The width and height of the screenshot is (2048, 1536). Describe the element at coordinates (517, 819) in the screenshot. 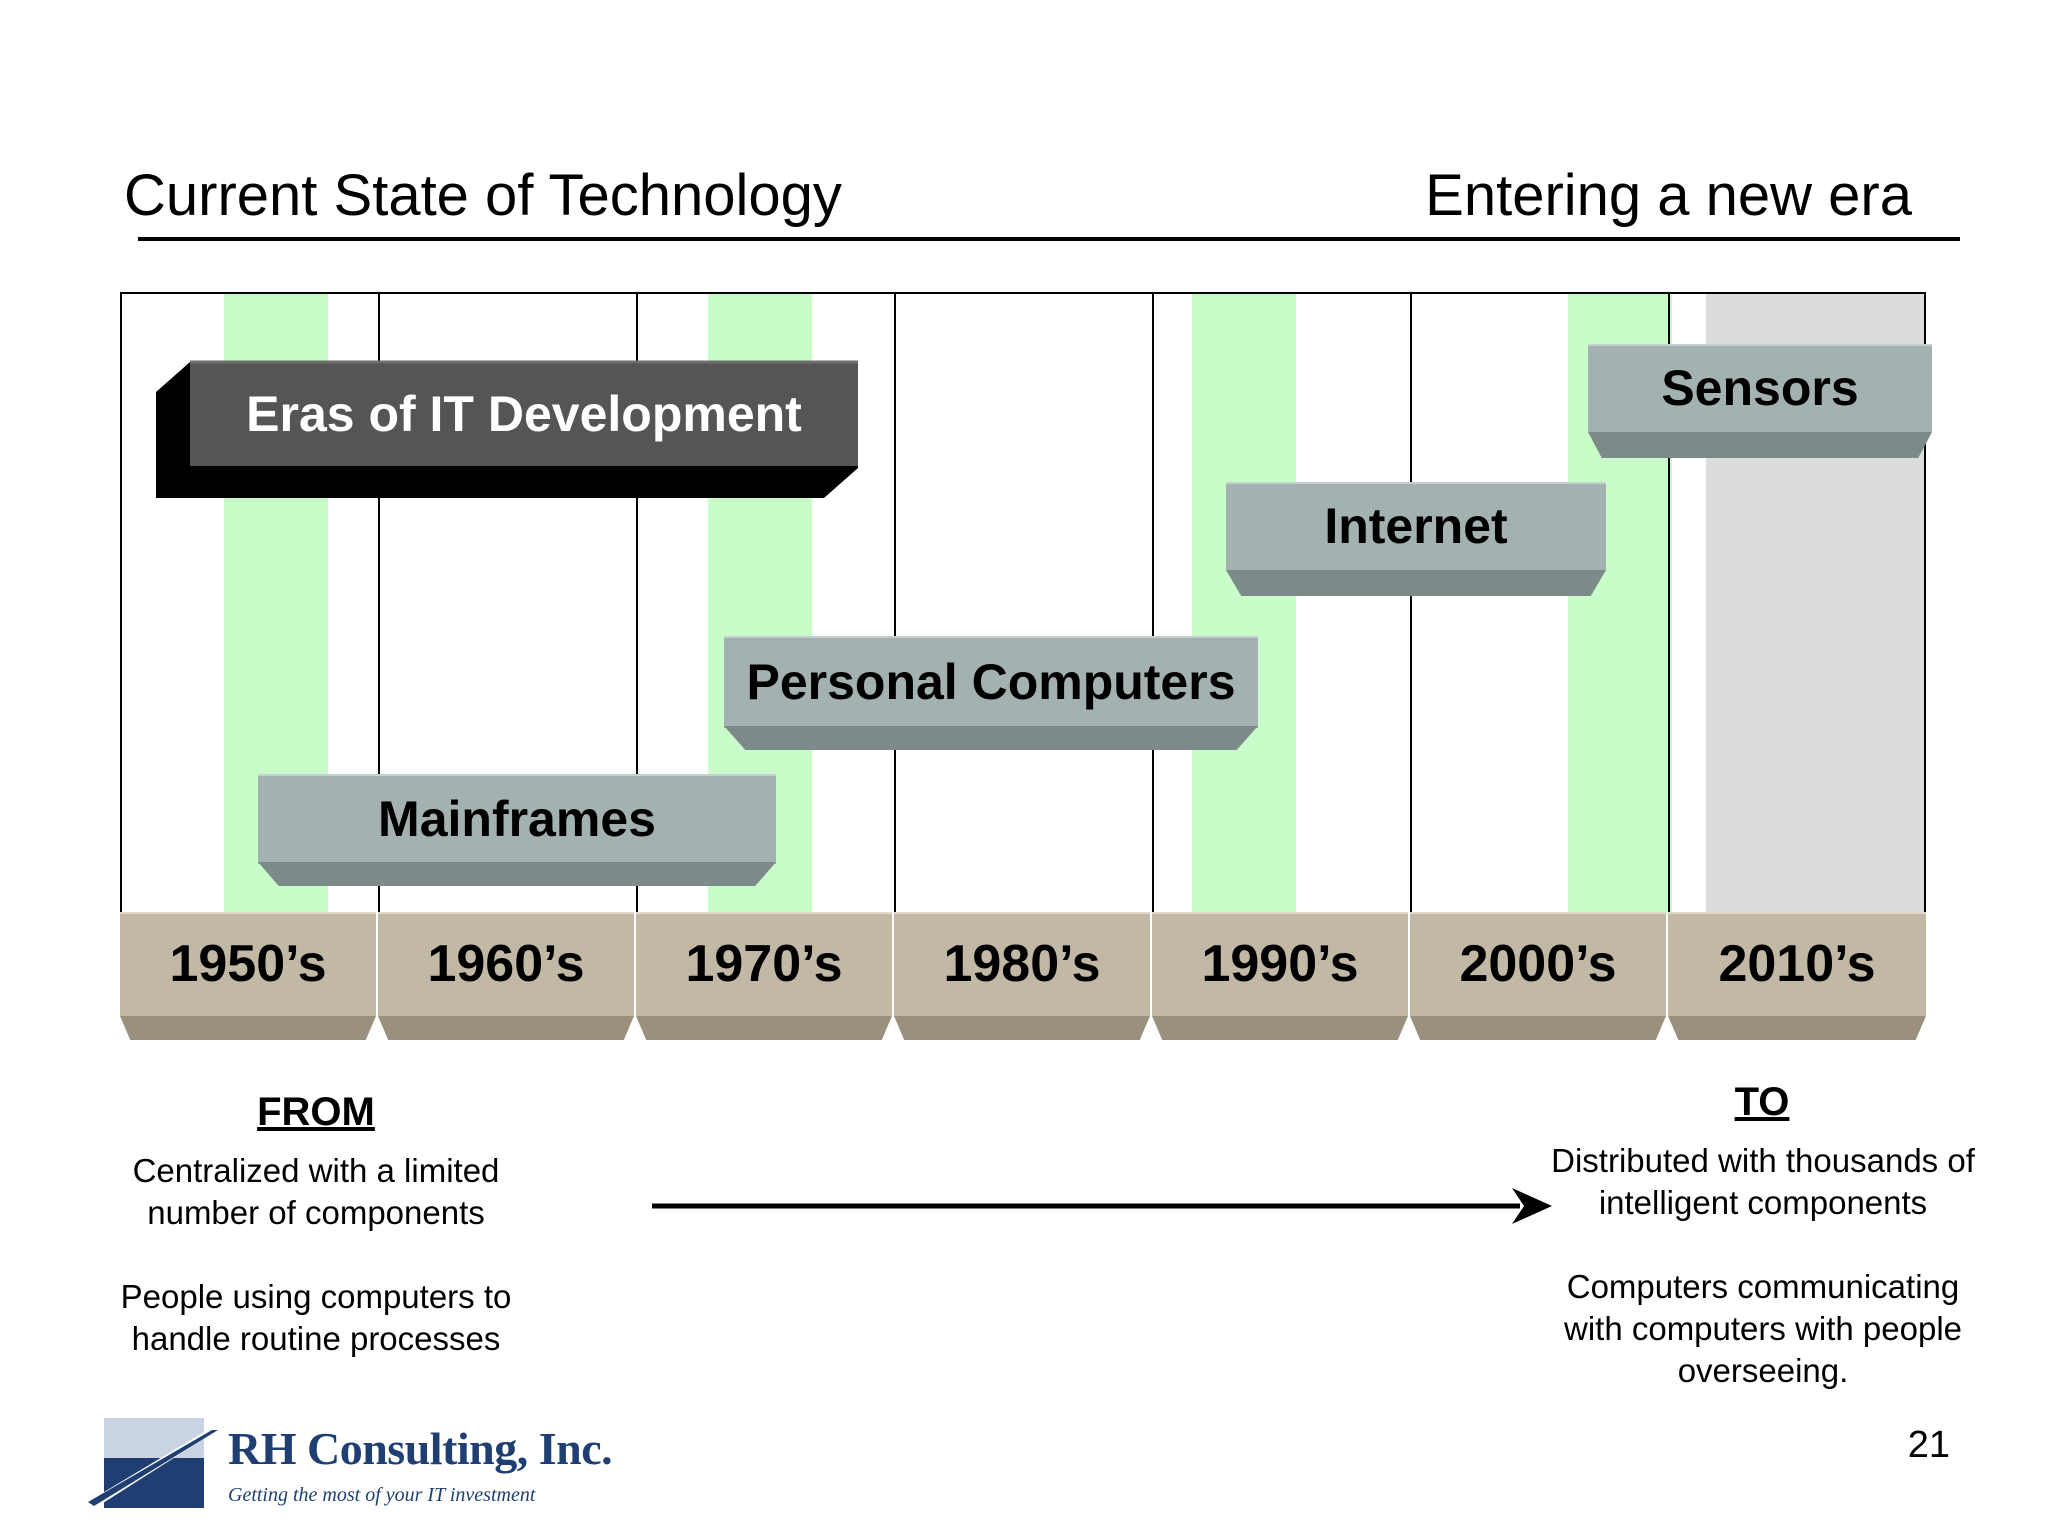

I see `era-label: Mainframes` at that location.